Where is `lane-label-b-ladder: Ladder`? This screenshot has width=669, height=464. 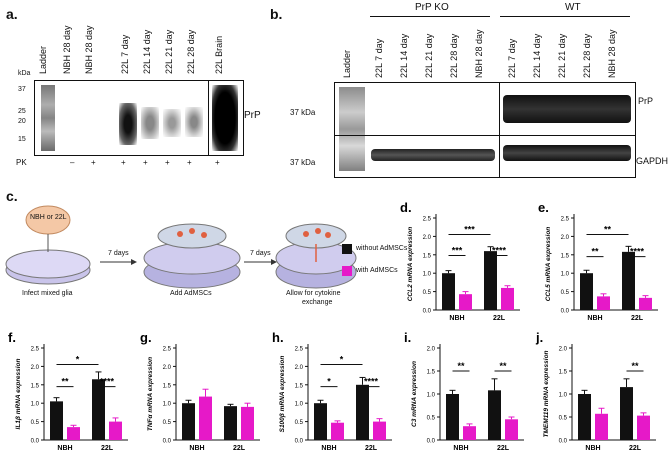
lane-label-b-ladder: Ladder is located at coordinates (347, 63).